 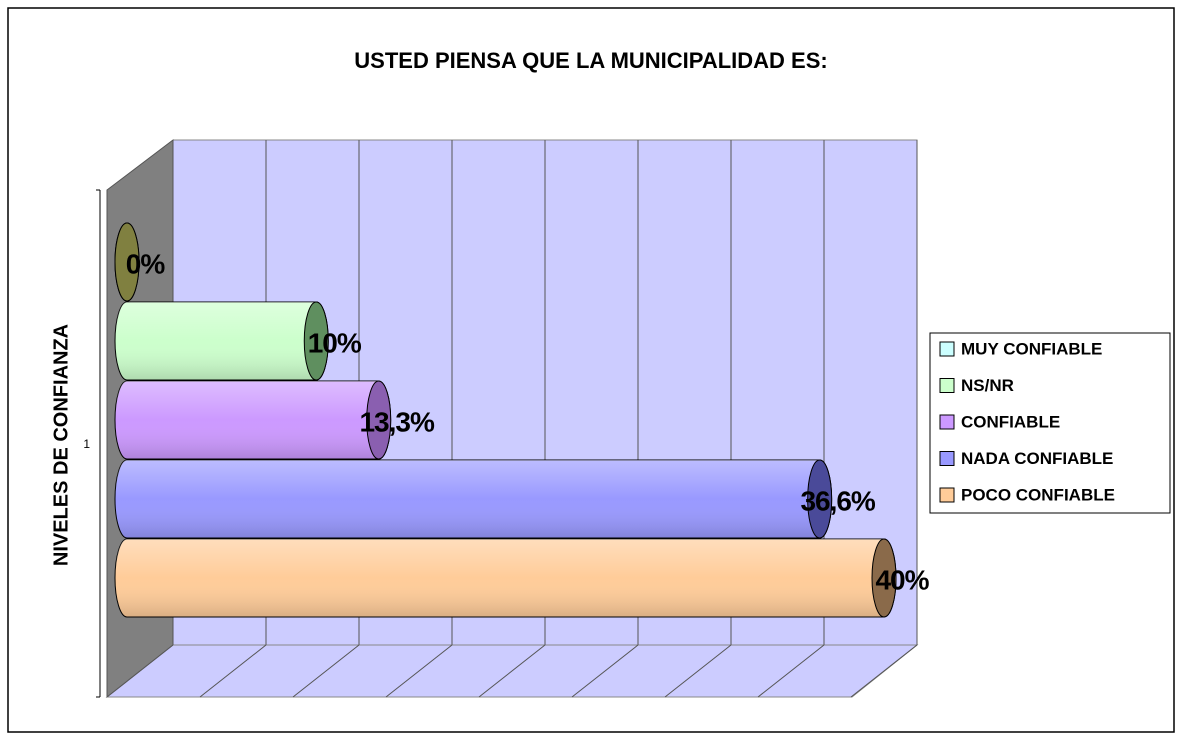 What do you see at coordinates (61, 445) in the screenshot?
I see `y-axis-title: NIVELES DE CONFIANZA` at bounding box center [61, 445].